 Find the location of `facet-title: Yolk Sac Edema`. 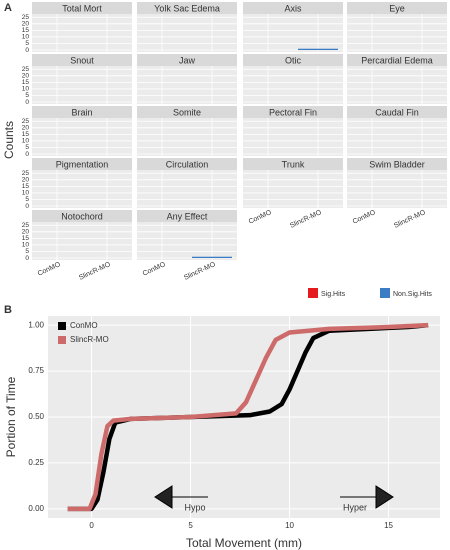

facet-title: Yolk Sac Edema is located at coordinates (187, 8).